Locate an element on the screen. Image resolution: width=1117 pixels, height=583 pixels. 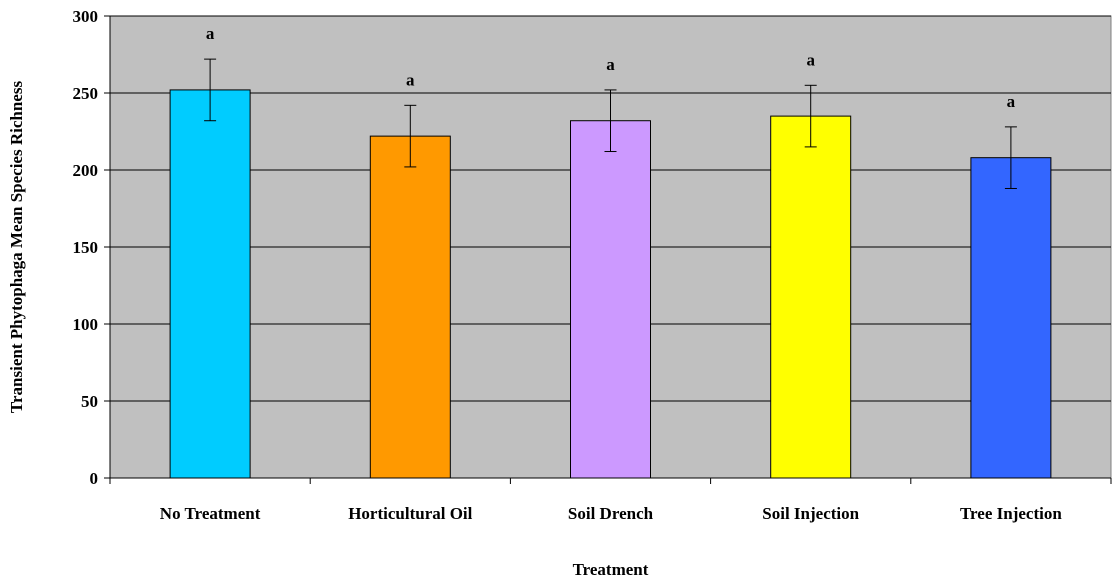
x-axis-title: Treatment is located at coordinates (611, 569).